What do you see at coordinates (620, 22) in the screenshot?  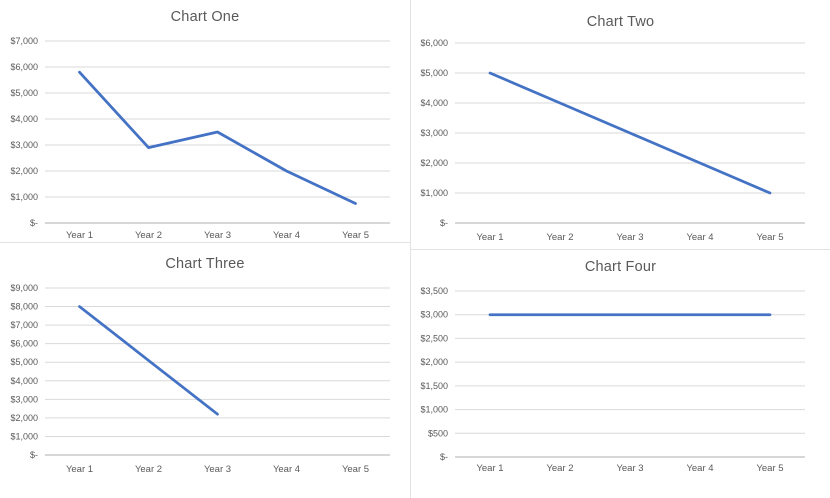 I see `chart-two-title: Chart Two` at bounding box center [620, 22].